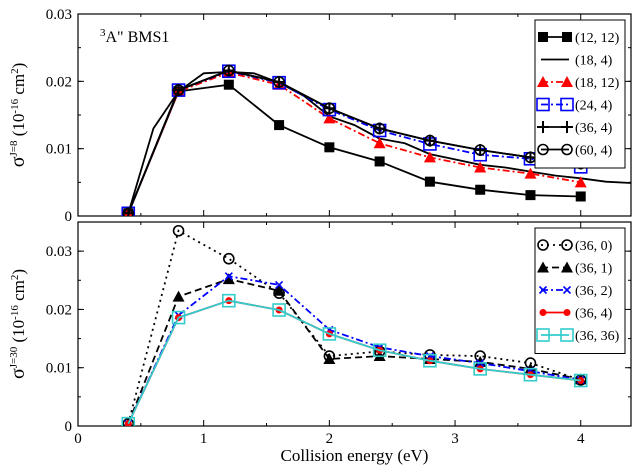  I want to click on annotation-label: 3A" BMS1, so click(134, 36).